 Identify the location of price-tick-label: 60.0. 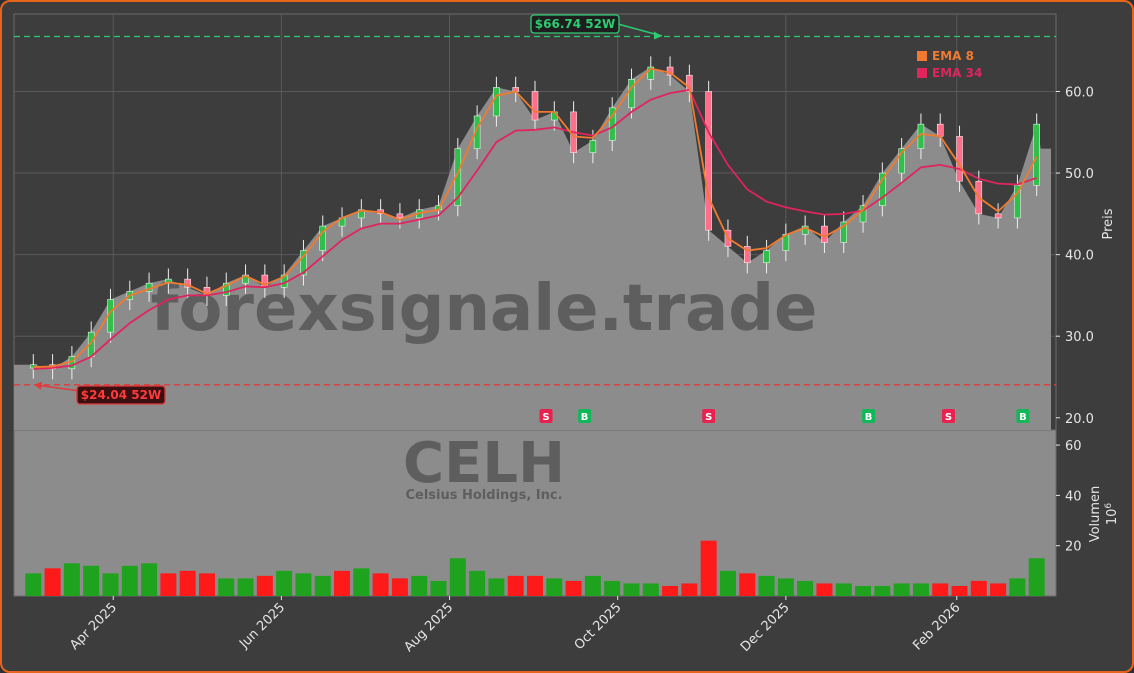
(1079, 92).